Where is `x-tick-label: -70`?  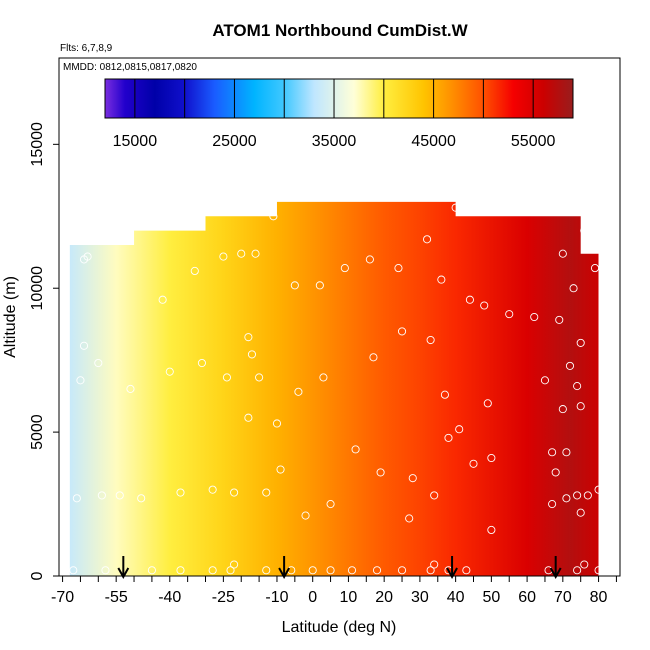 x-tick-label: -70 is located at coordinates (62, 597).